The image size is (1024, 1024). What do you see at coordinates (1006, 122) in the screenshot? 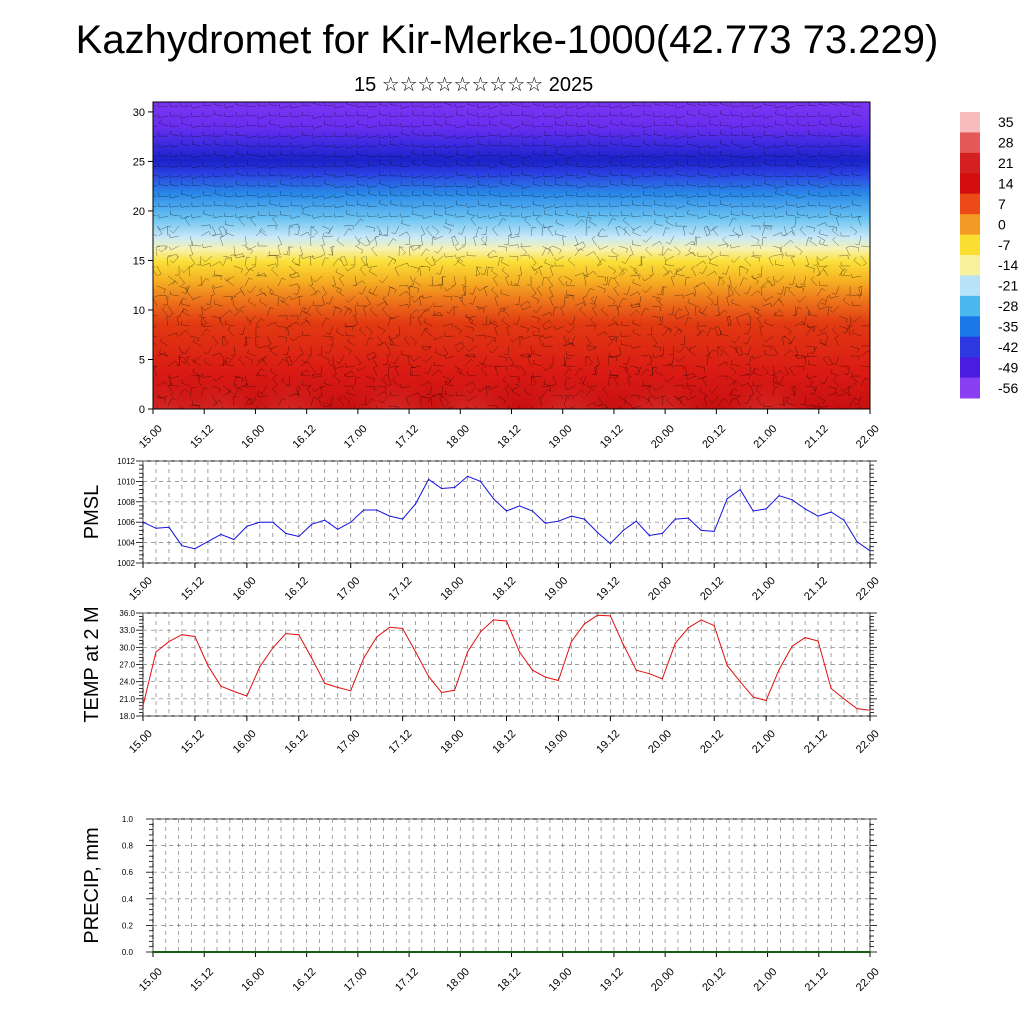
I see `colorbar-label: 35` at bounding box center [1006, 122].